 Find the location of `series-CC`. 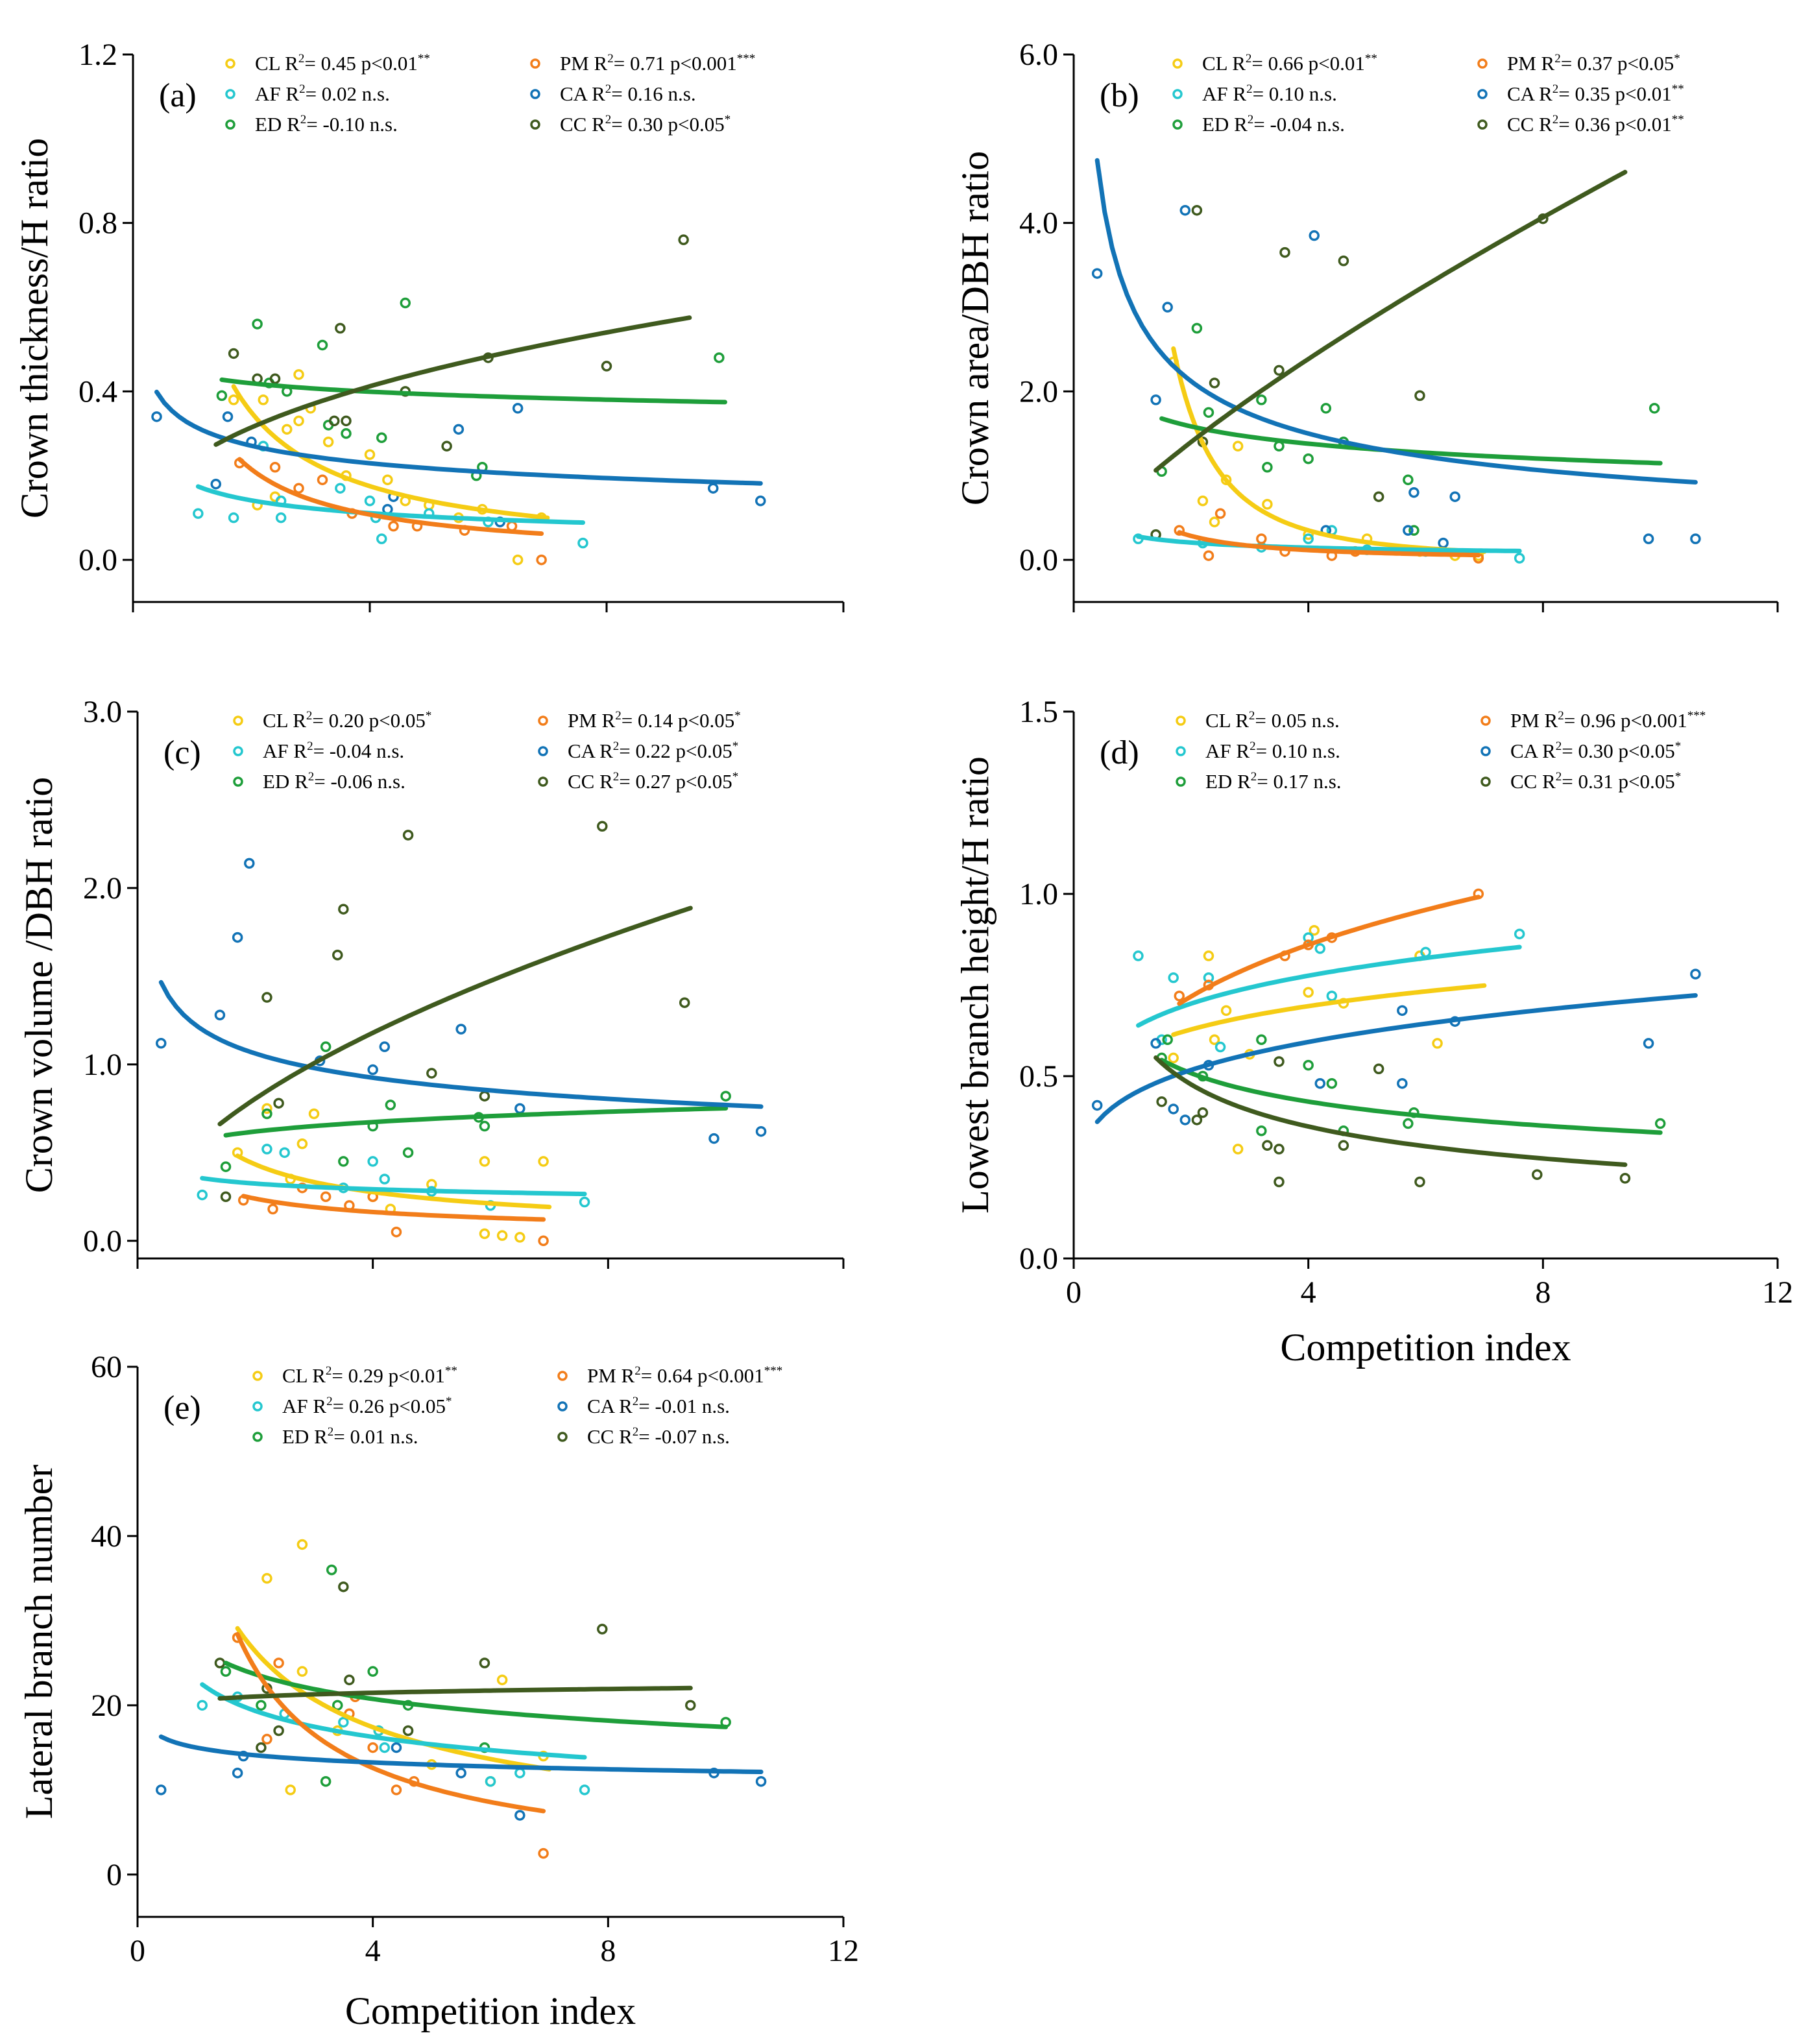

series-CC is located at coordinates (1393, 1122).